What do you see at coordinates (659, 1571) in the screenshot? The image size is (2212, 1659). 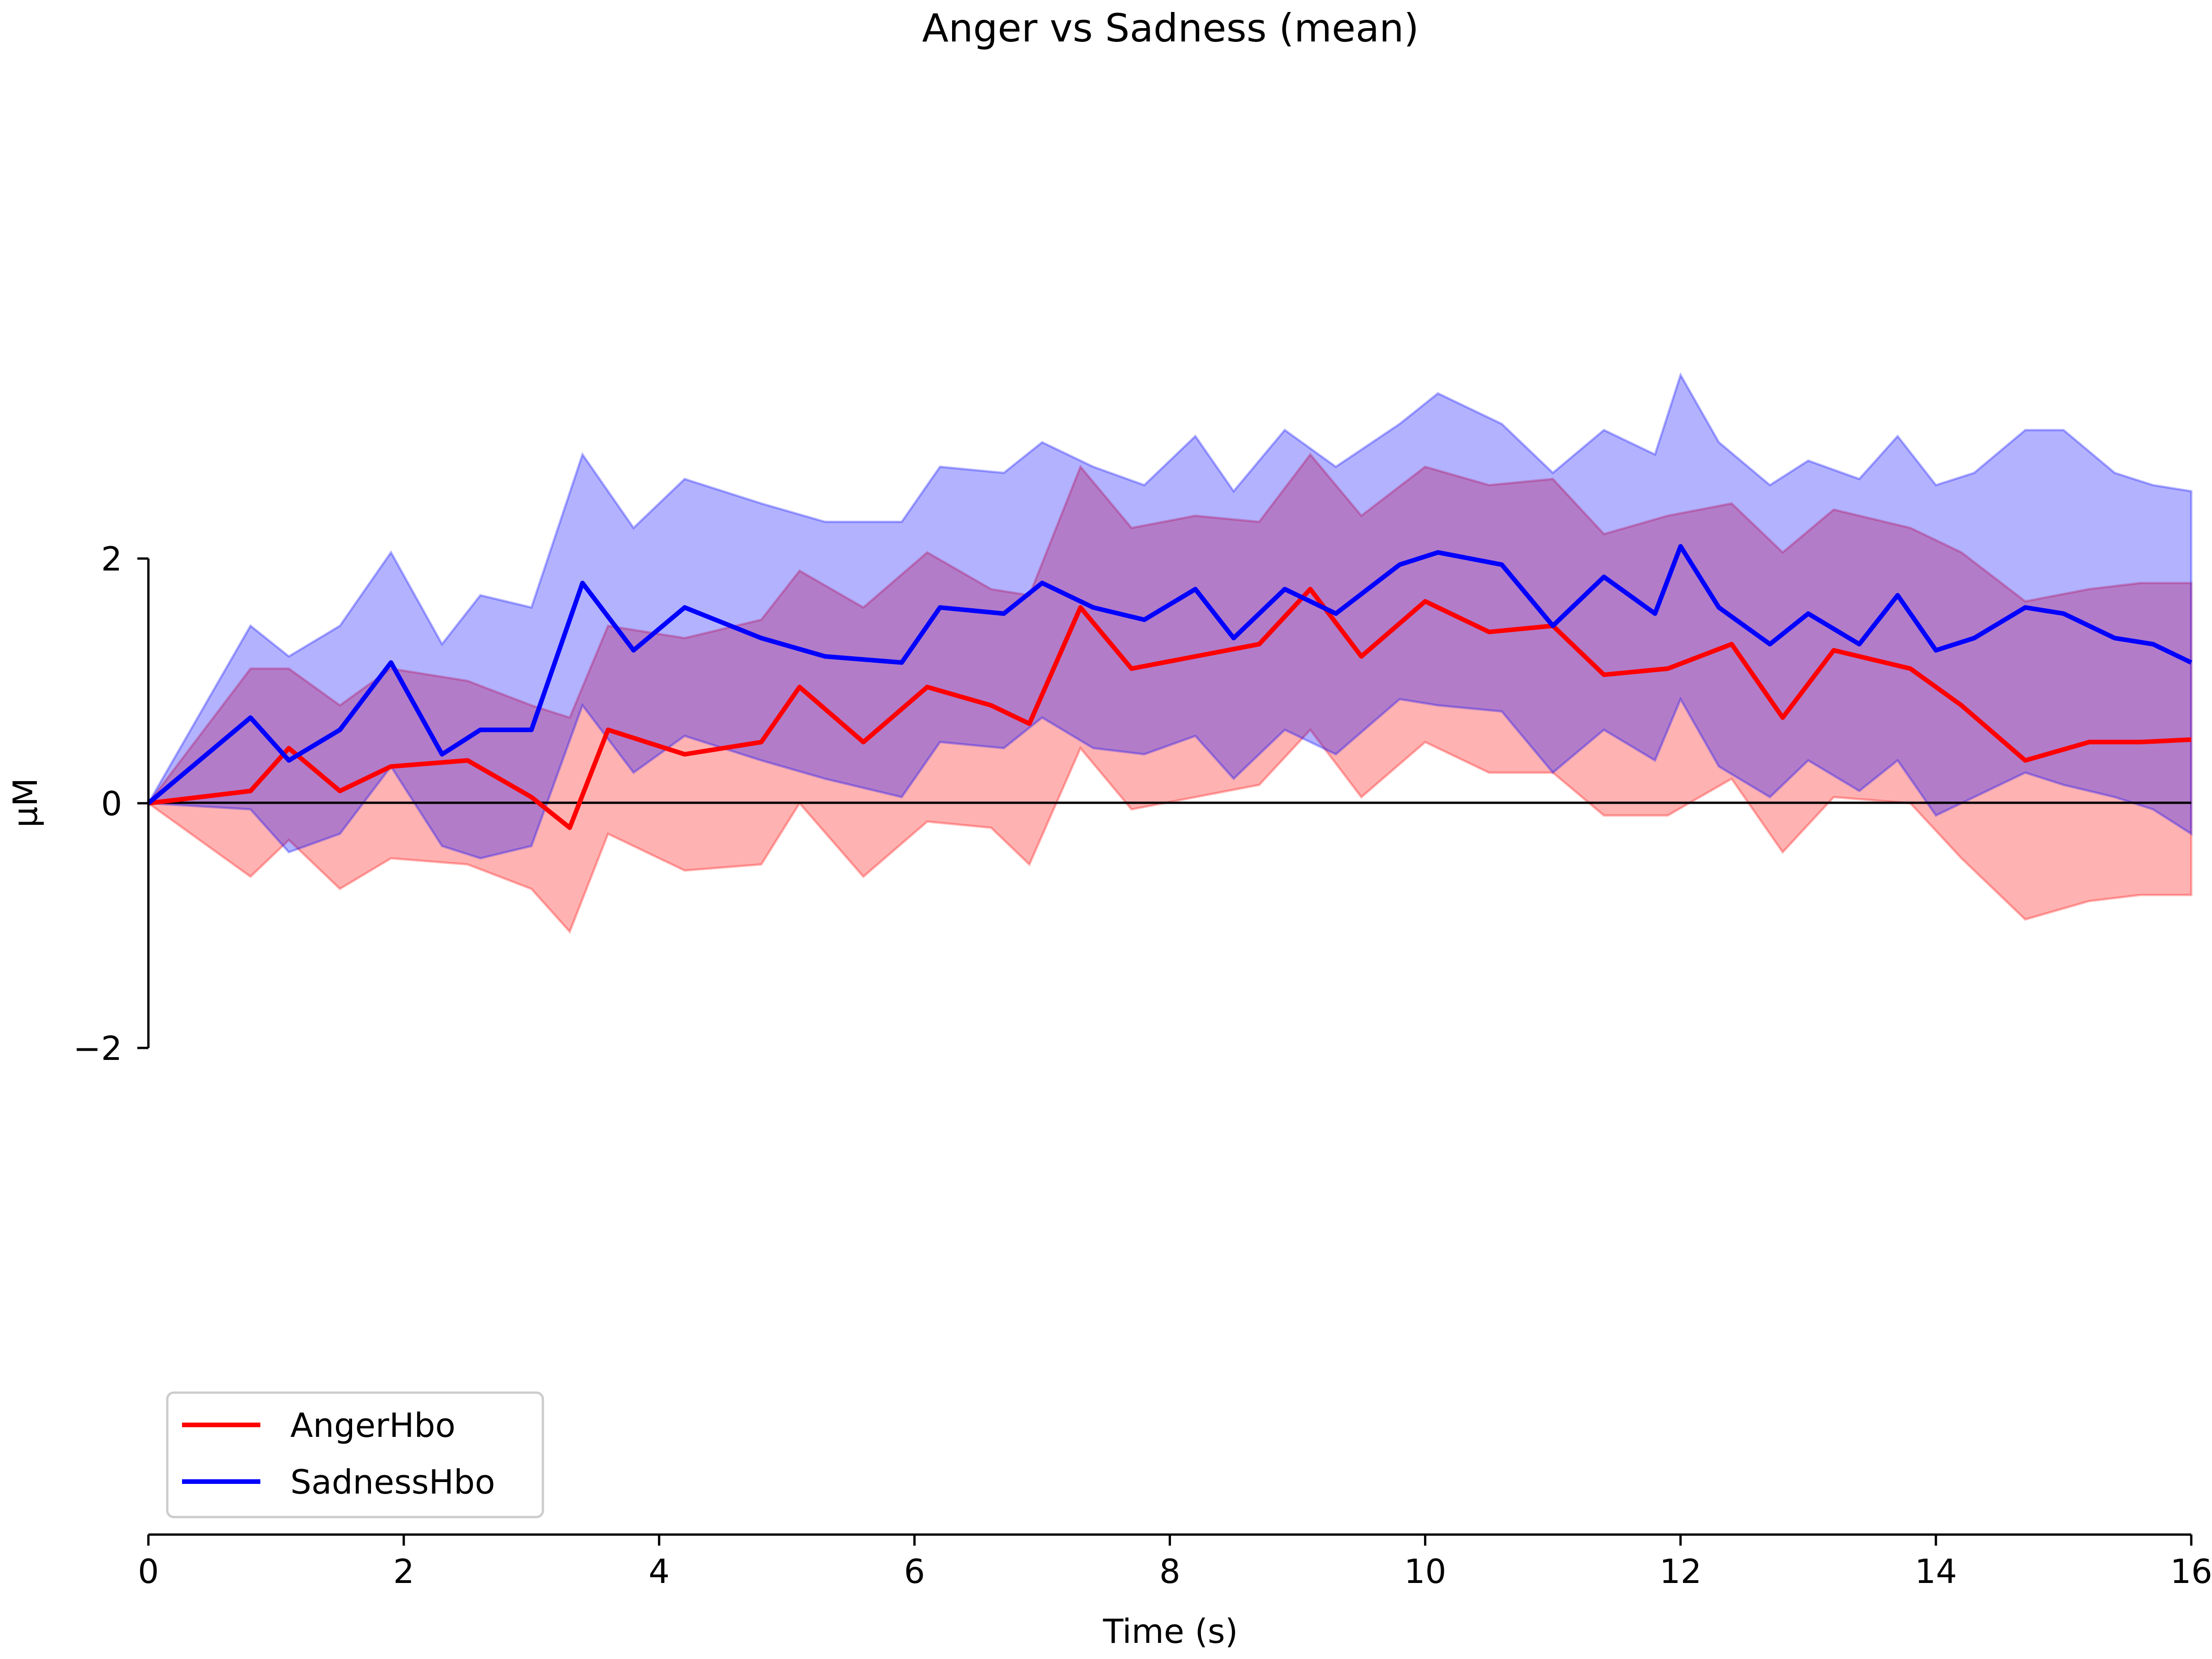 I see `x-tick-label: 4` at bounding box center [659, 1571].